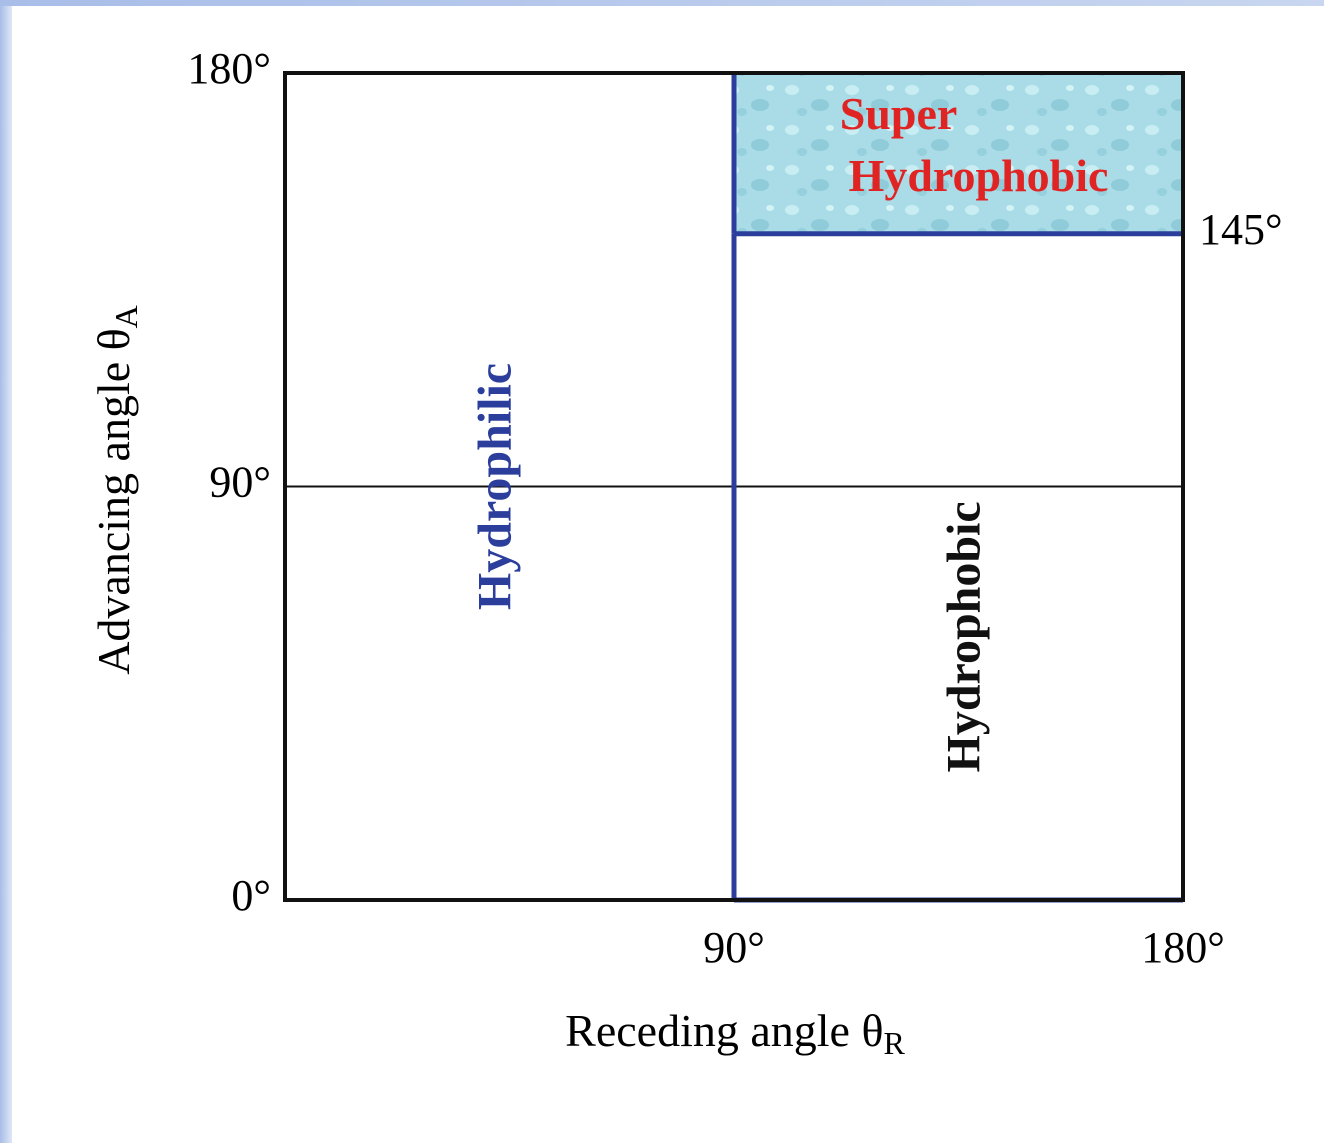  I want to click on x-tick-label: 180°, so click(1183, 947).